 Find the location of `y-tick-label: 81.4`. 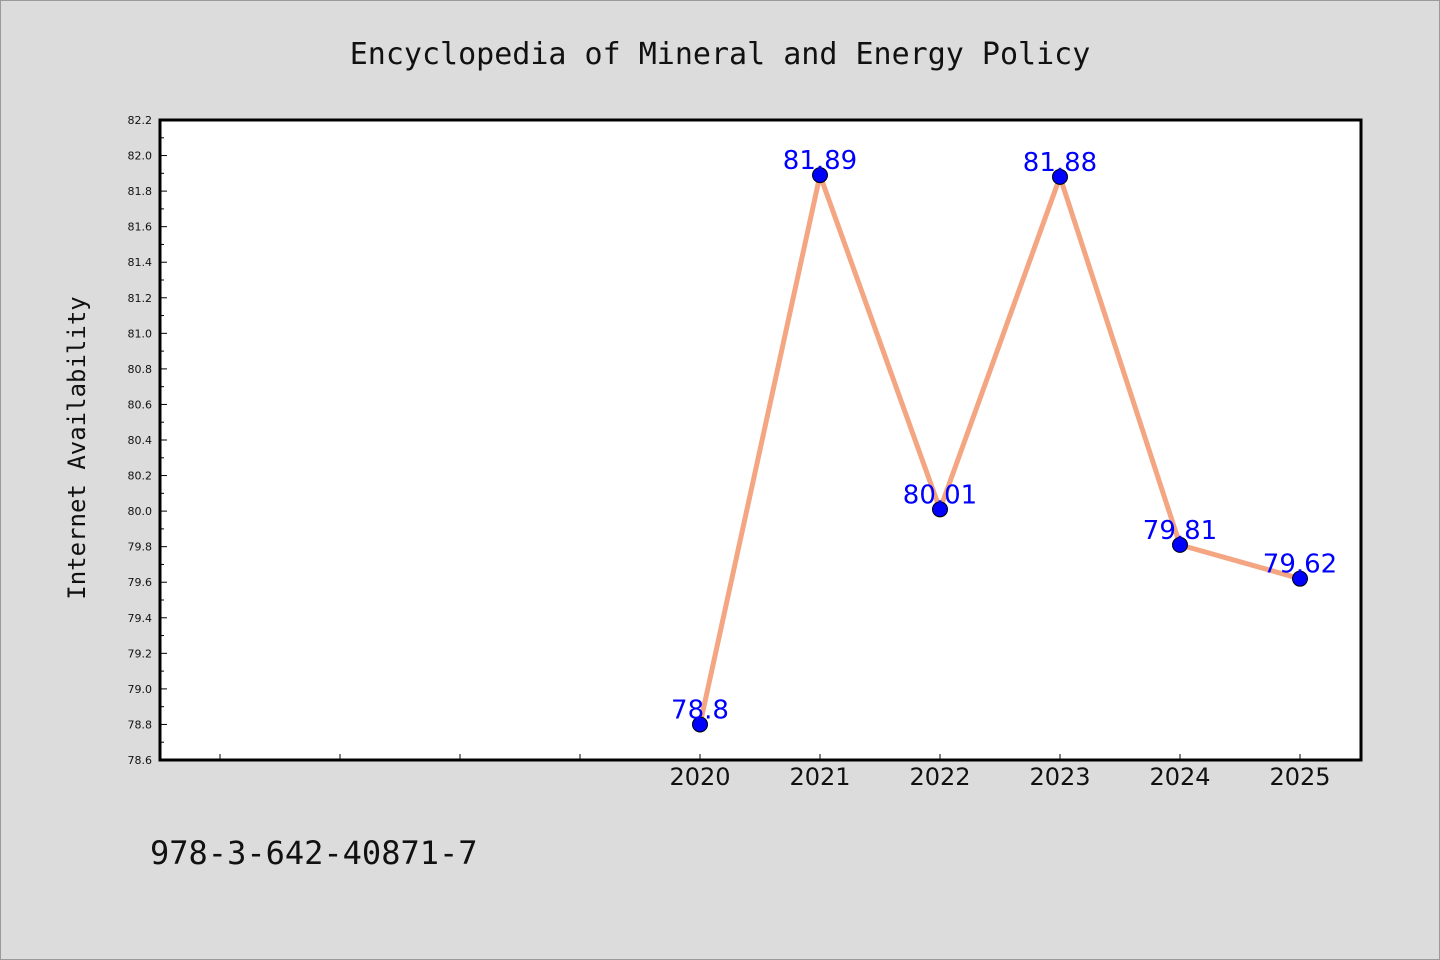

y-tick-label: 81.4 is located at coordinates (140, 262).